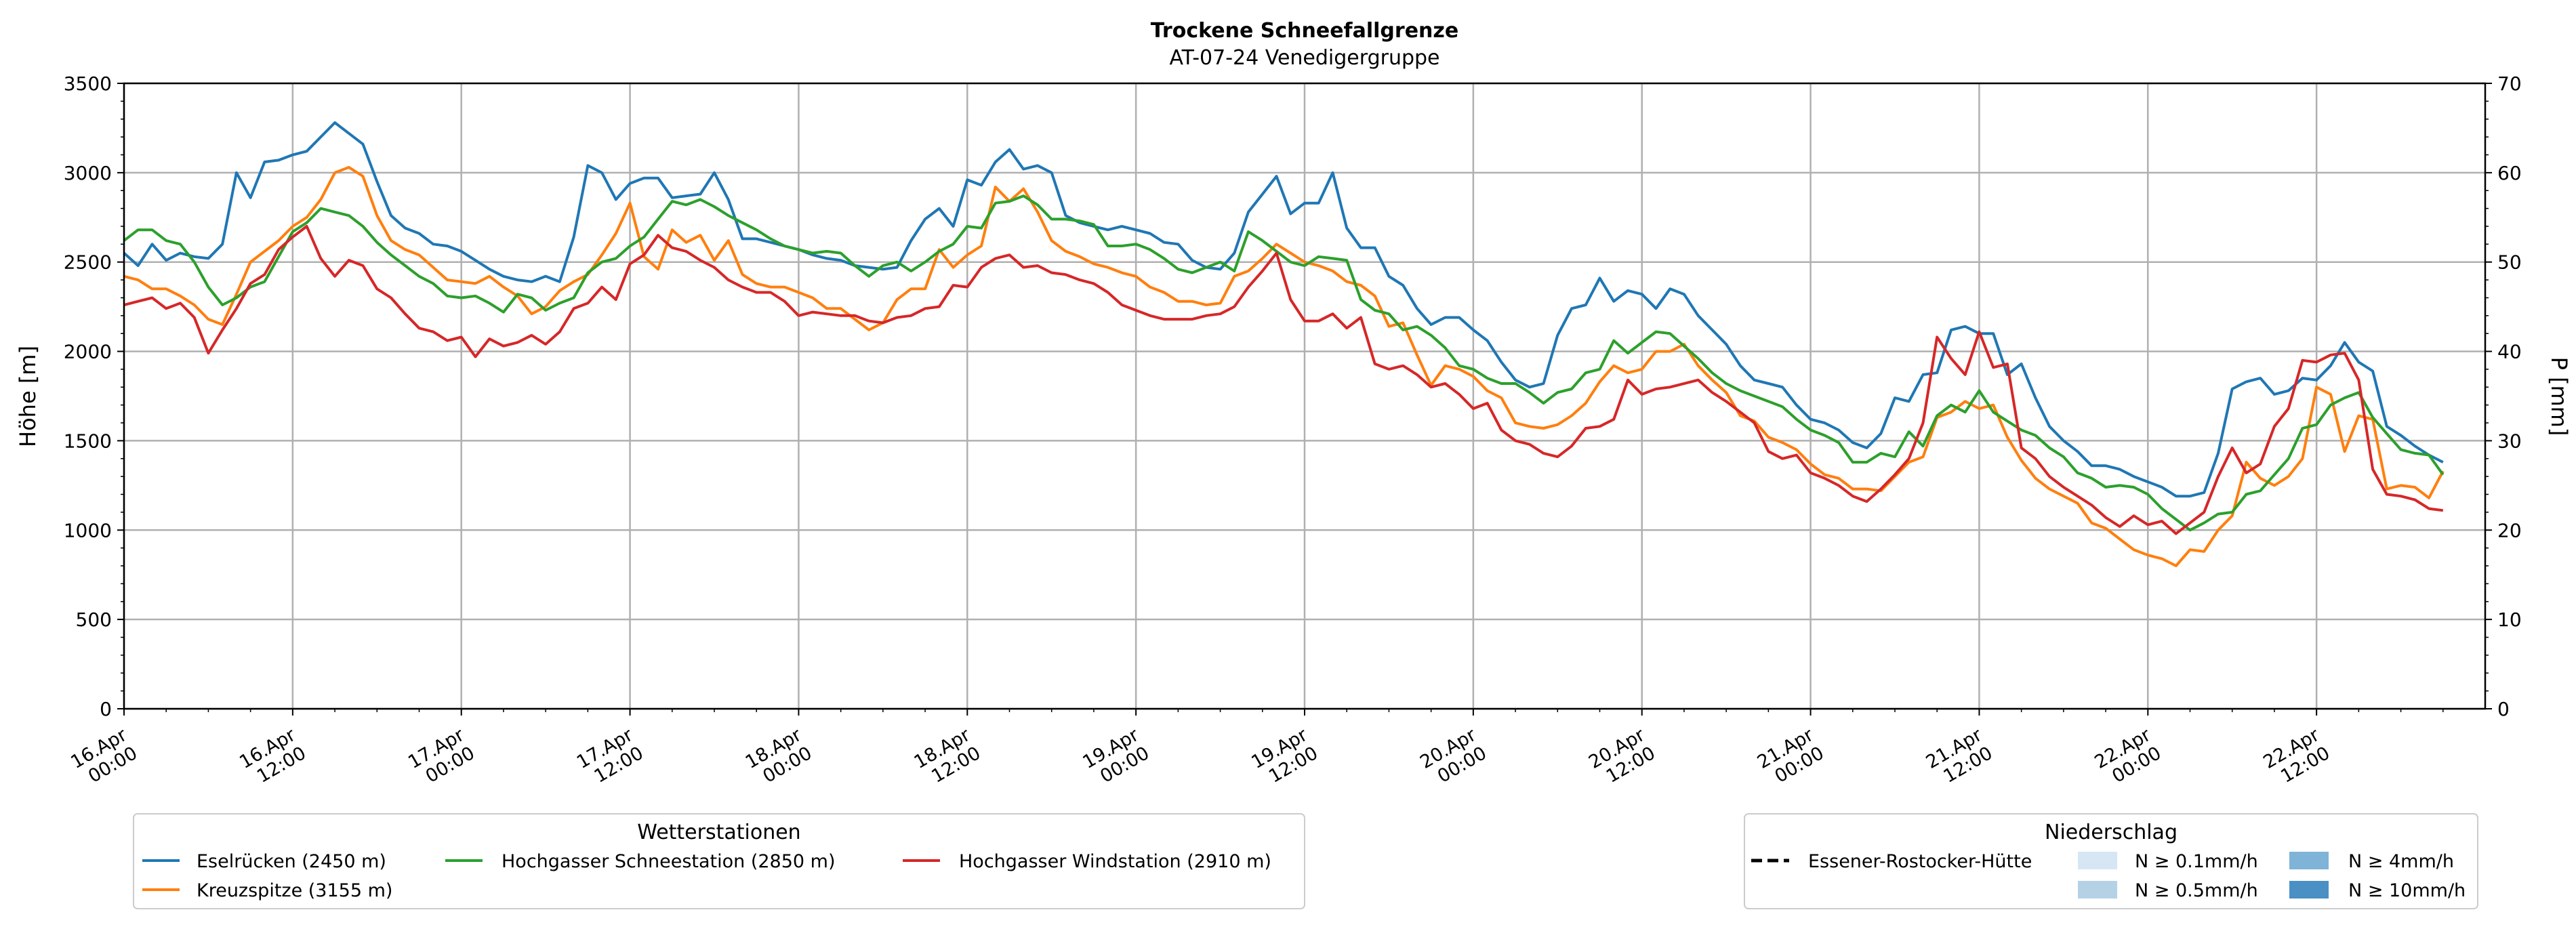  I want to click on y-tick-label: 2500, so click(88, 262).